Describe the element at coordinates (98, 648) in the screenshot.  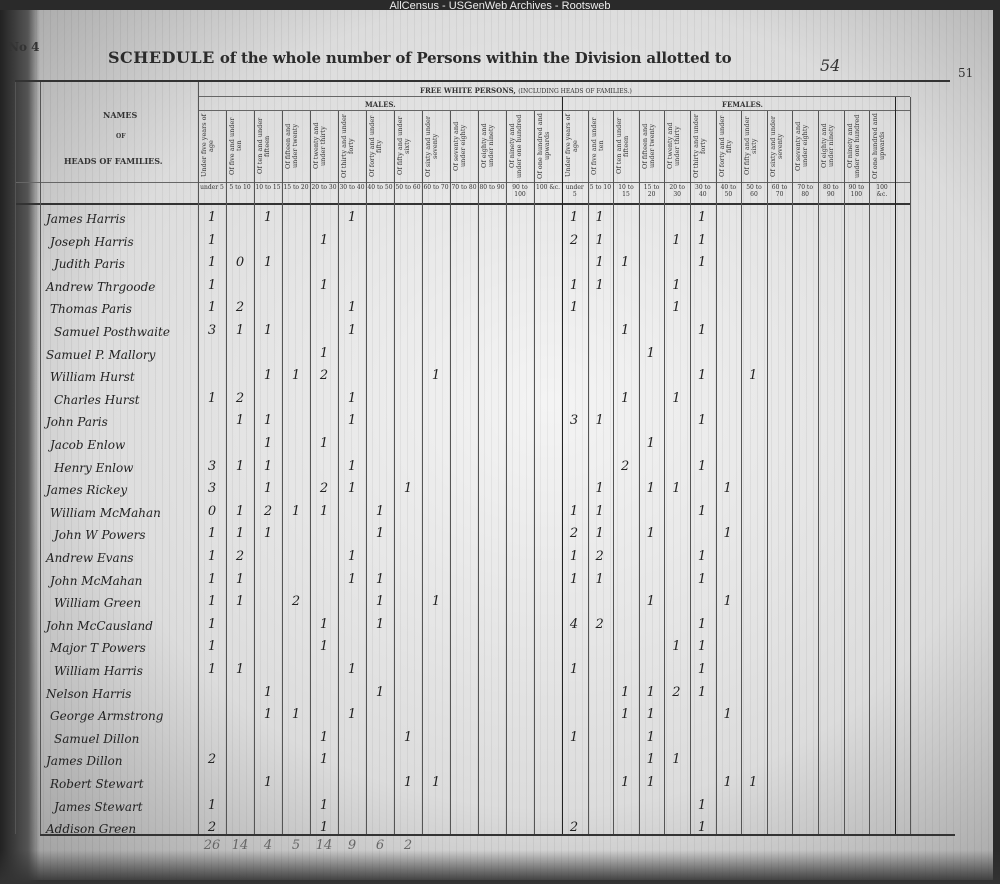
I see `head-of-family-name: Major T Powers` at that location.